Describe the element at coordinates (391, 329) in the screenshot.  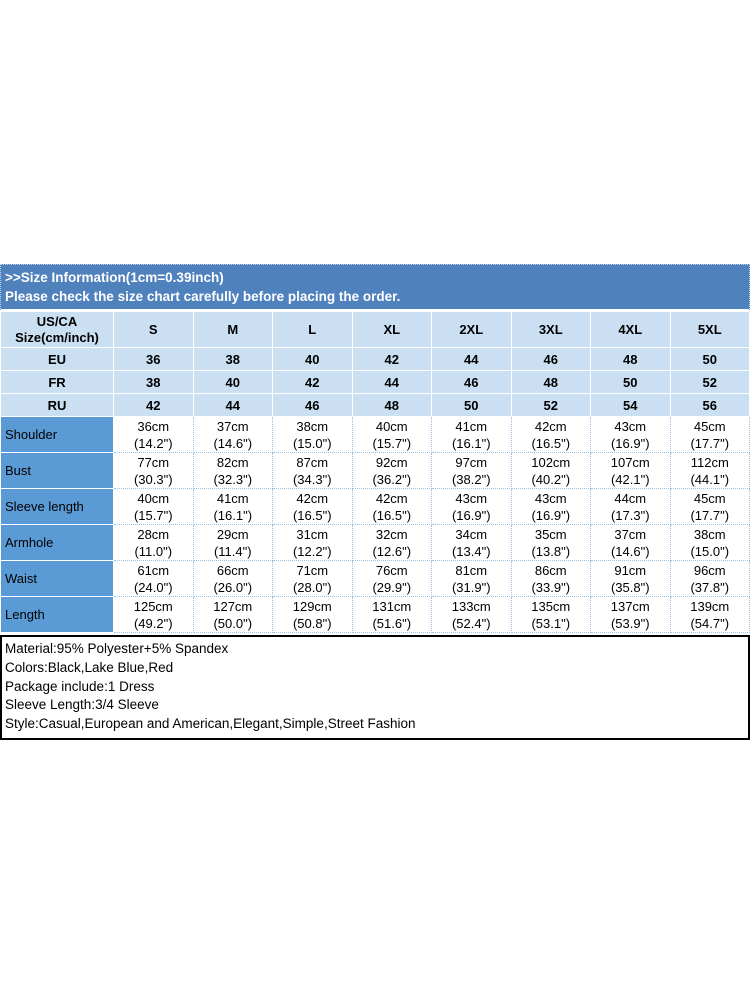
I see `size-col-header-xl: XL` at that location.